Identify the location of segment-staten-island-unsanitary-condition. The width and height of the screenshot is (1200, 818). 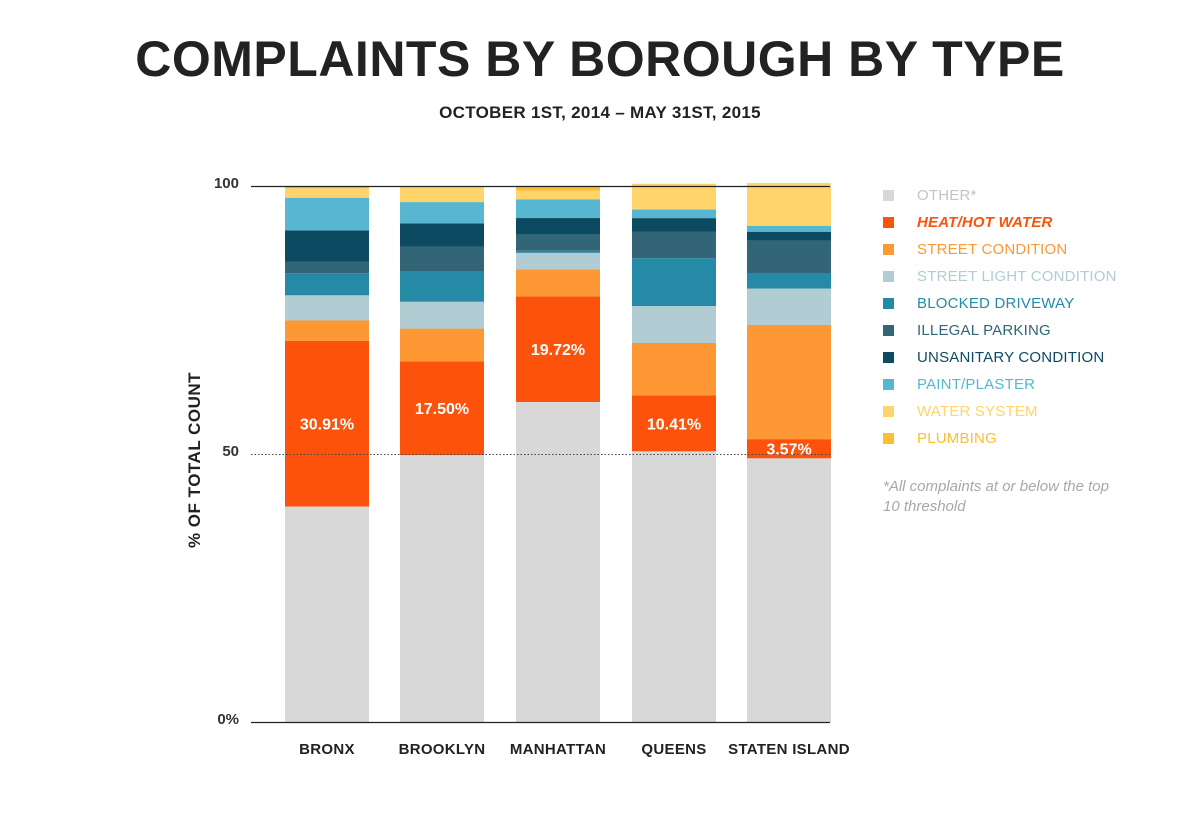
(789, 236).